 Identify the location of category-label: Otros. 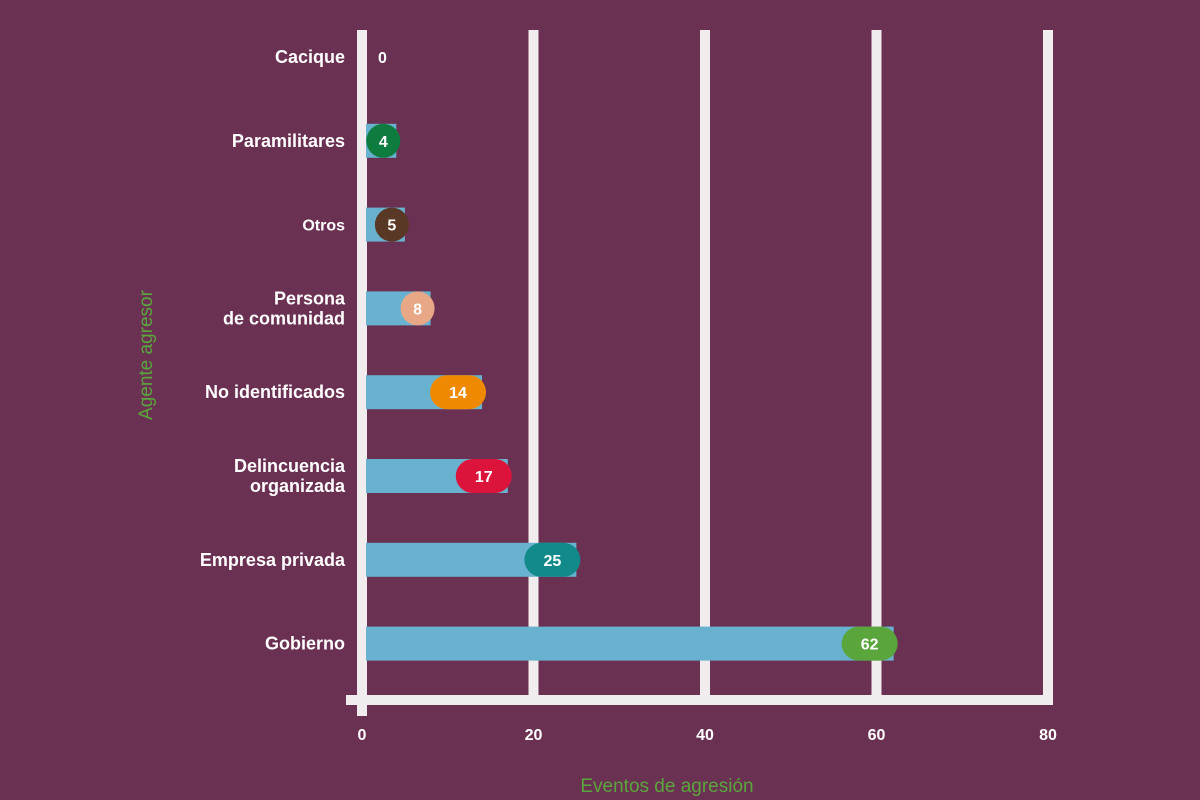
(323, 226).